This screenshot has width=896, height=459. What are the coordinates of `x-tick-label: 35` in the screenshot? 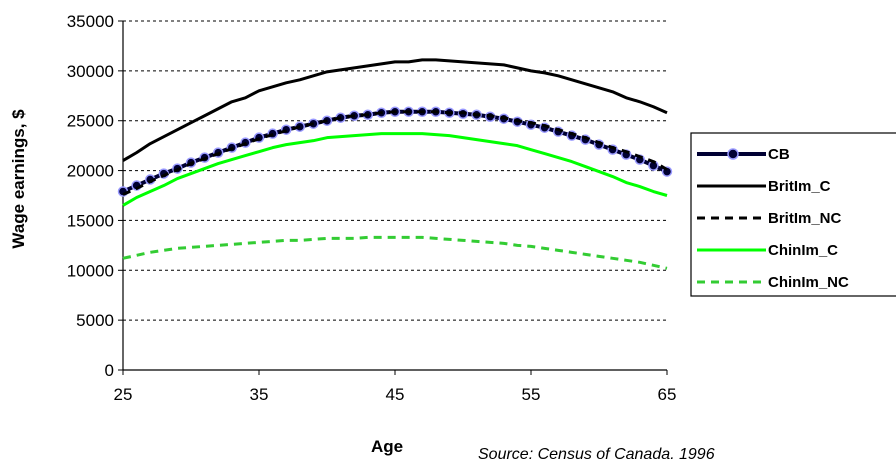 It's located at (259, 394).